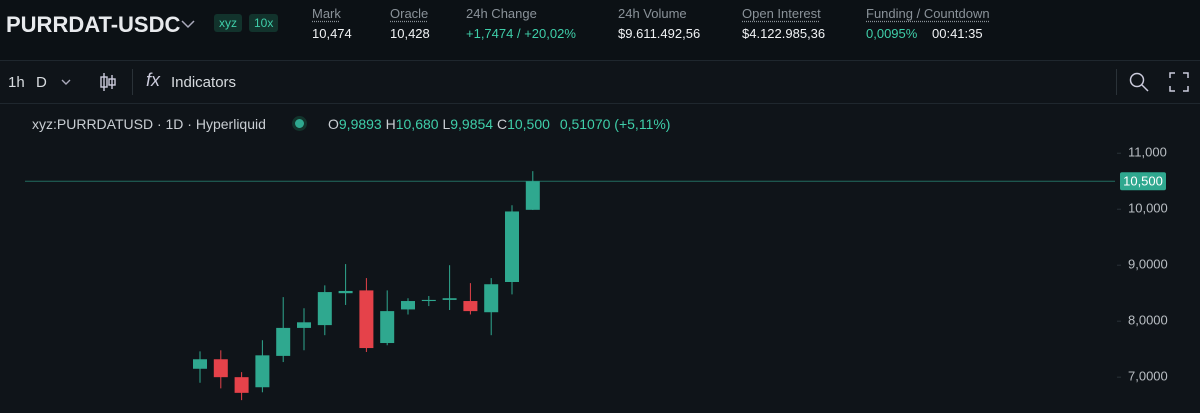  Describe the element at coordinates (957, 33) in the screenshot. I see `countdown: 00:41:35` at that location.